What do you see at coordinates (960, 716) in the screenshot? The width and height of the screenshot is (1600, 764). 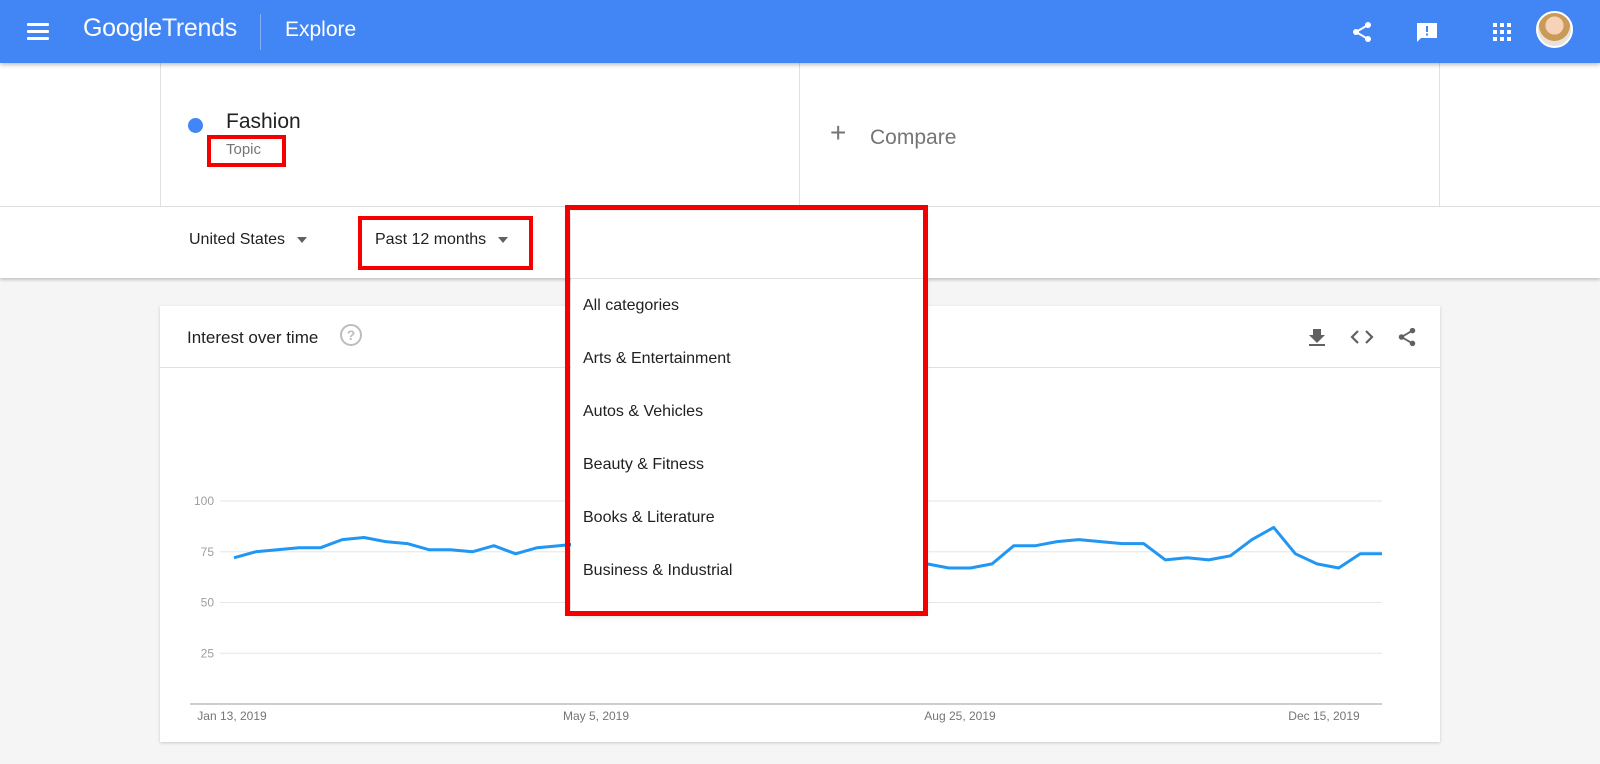 I see `x-tick-label: Aug 25, 2019` at bounding box center [960, 716].